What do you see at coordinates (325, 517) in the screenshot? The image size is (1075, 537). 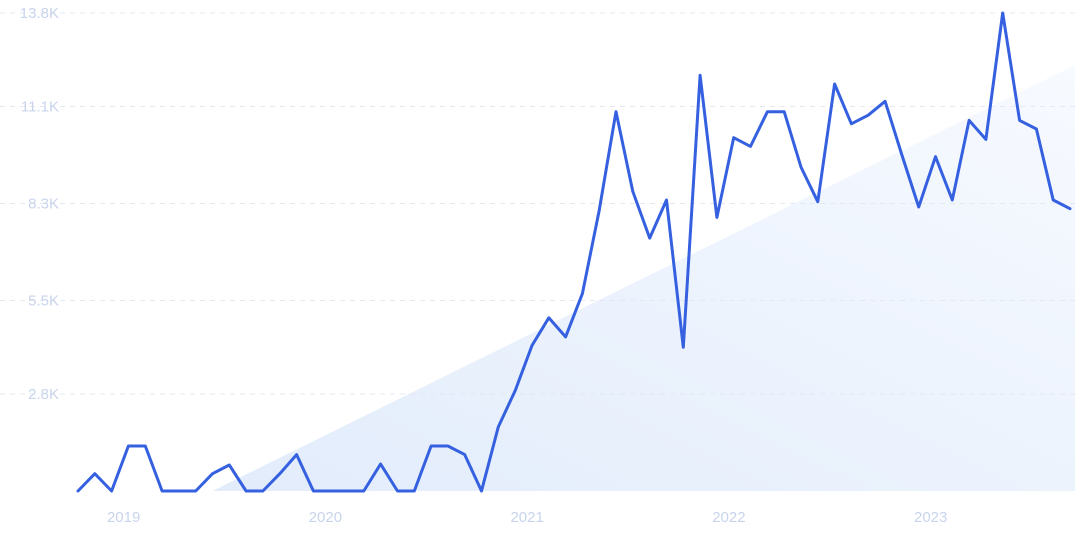 I see `x-tick-label: 2020` at bounding box center [325, 517].